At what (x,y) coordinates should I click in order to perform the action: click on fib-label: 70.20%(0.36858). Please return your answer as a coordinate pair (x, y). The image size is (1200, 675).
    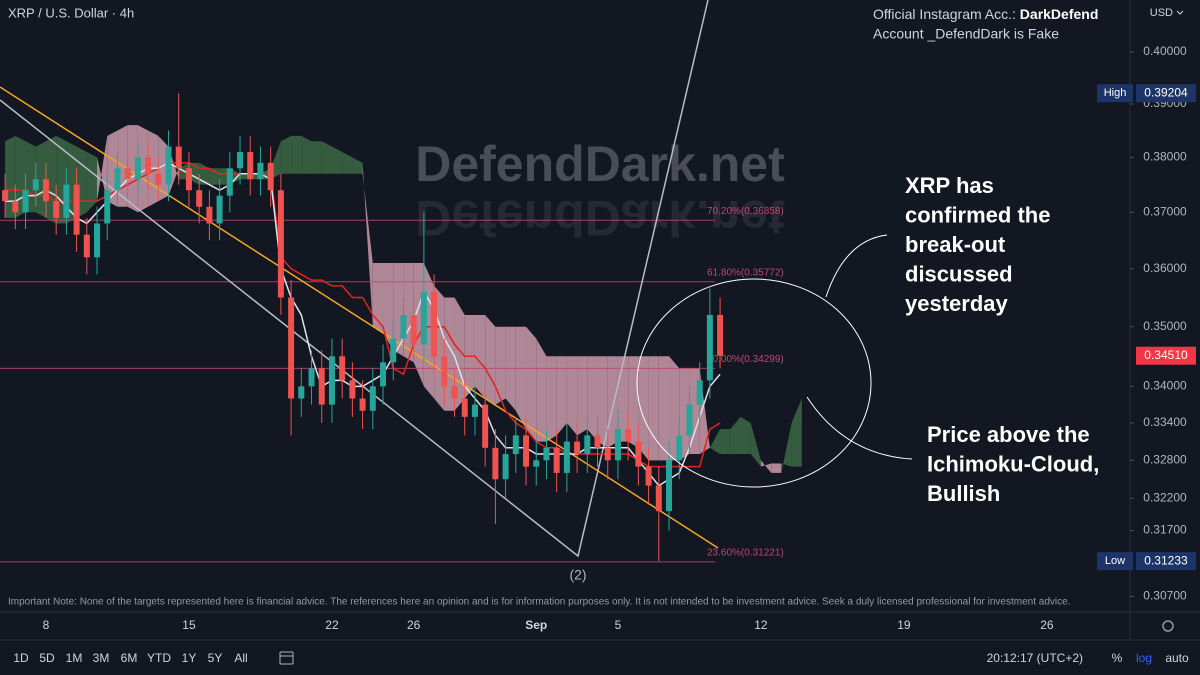
    Looking at the image, I should click on (745, 211).